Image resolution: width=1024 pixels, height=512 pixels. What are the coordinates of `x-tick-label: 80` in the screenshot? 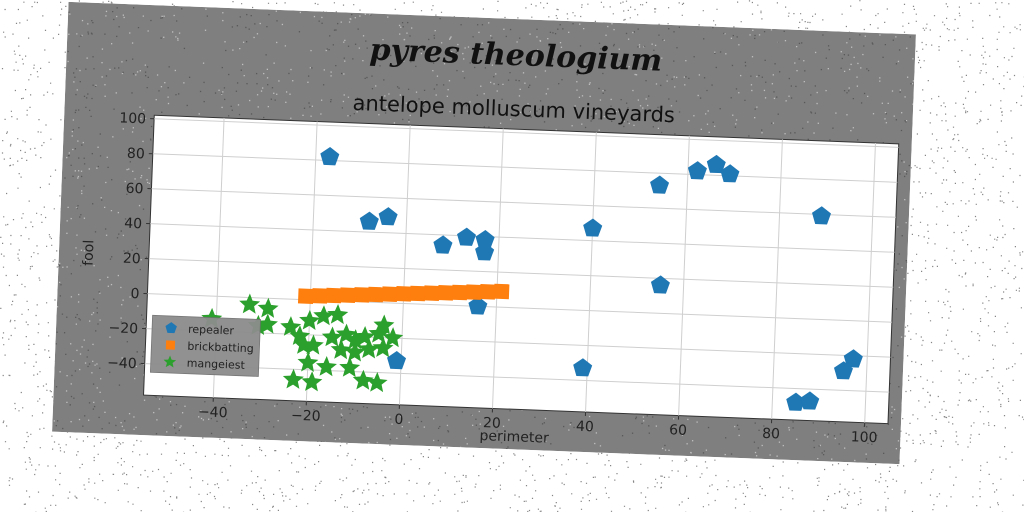 It's located at (771, 434).